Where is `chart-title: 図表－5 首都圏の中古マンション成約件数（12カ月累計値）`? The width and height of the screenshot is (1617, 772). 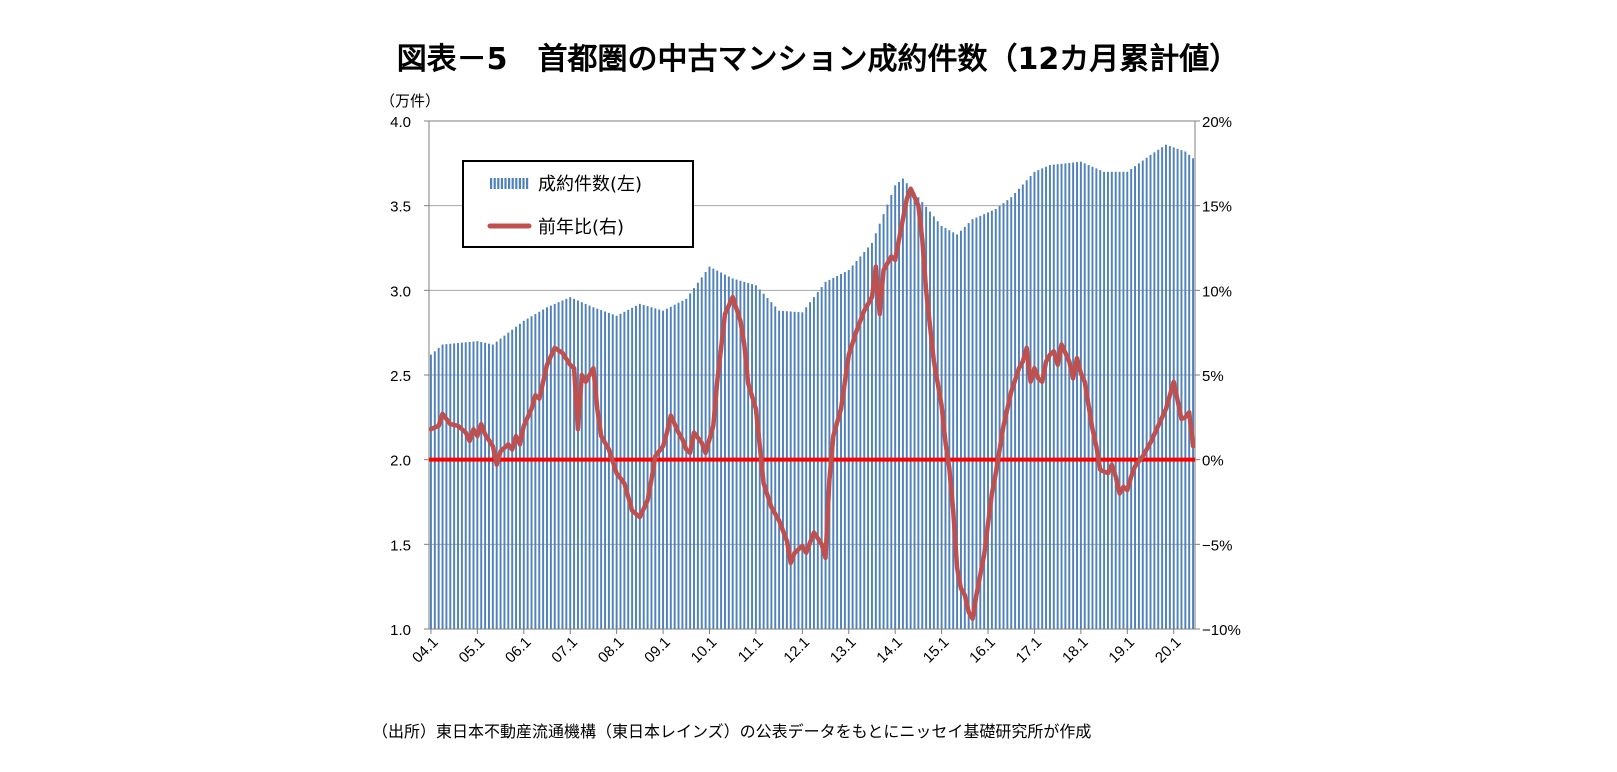 chart-title: 図表－5 首都圏の中古マンション成約件数（12カ月累計値） is located at coordinates (818, 59).